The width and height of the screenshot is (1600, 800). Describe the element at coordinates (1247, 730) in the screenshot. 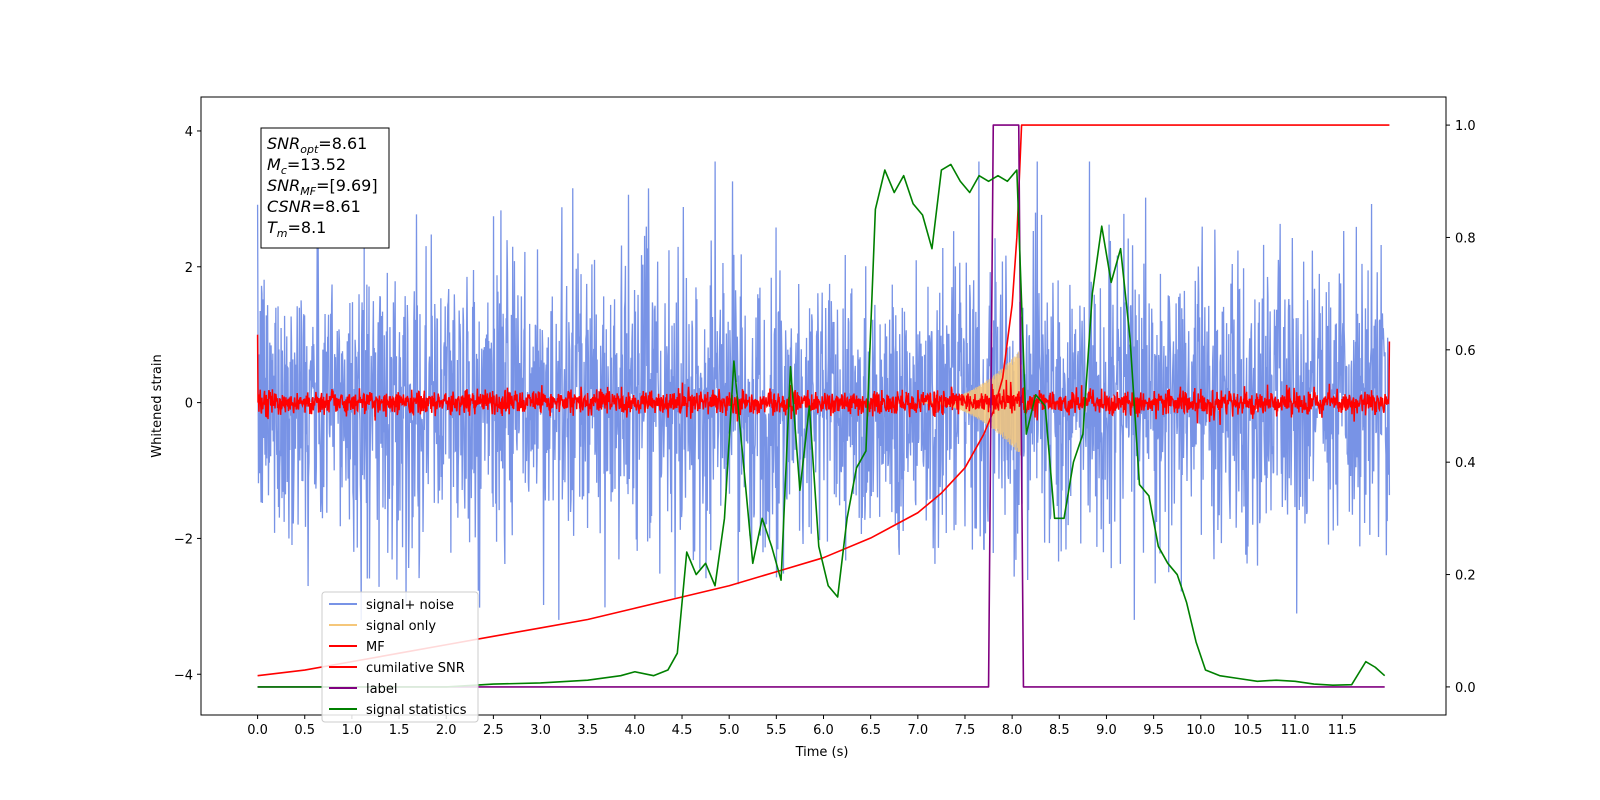

I see `x-tick-label: 10.5` at that location.